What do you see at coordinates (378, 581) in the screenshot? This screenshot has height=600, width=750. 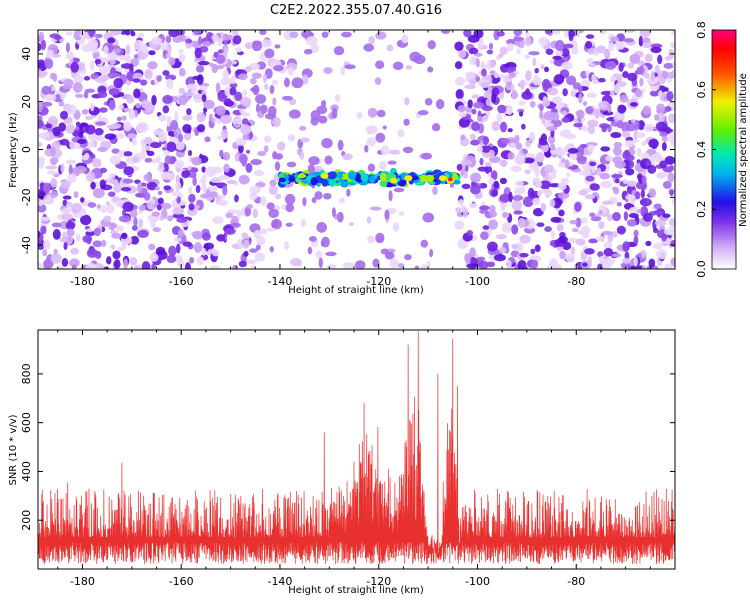 I see `x-tick-label: -120` at bounding box center [378, 581].